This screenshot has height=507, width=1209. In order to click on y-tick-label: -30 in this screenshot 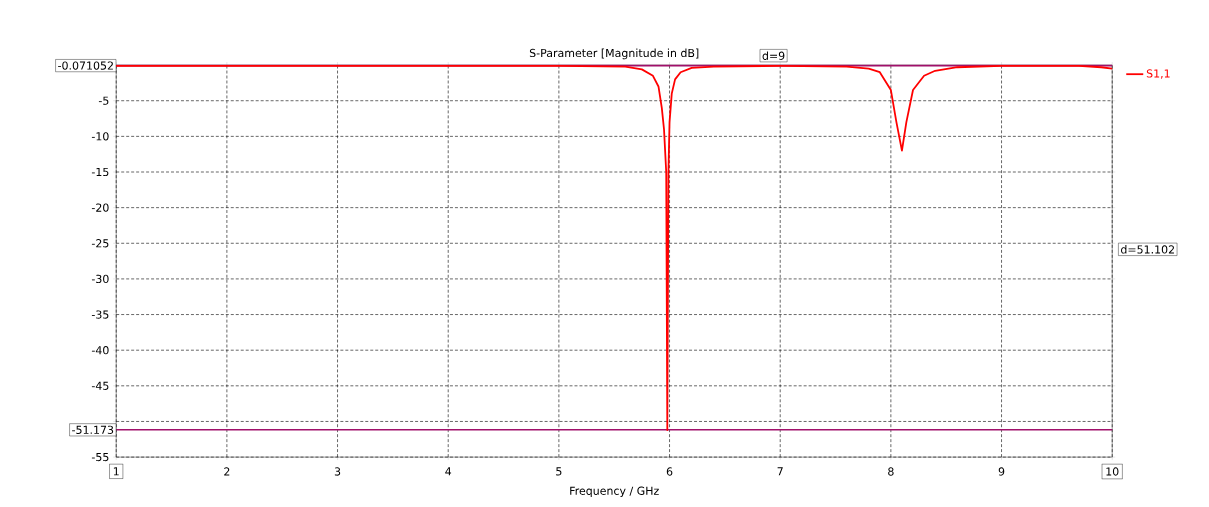, I will do `click(100, 279)`.